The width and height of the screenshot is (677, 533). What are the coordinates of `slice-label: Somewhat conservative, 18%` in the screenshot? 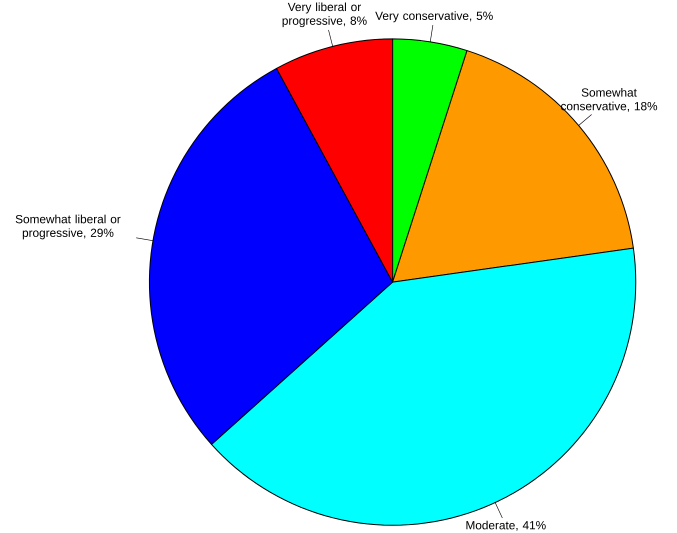 It's located at (609, 100).